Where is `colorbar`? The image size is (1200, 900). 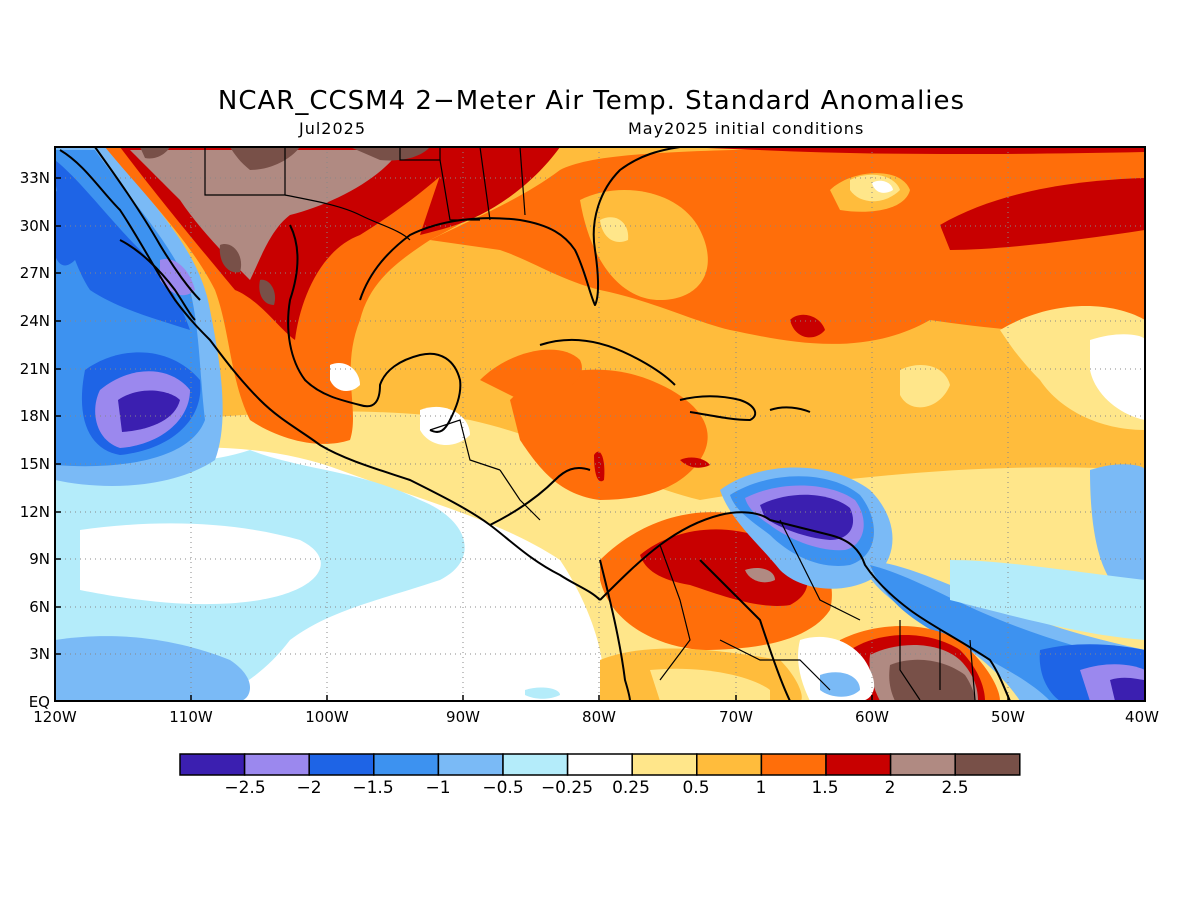
colorbar is located at coordinates (600, 764).